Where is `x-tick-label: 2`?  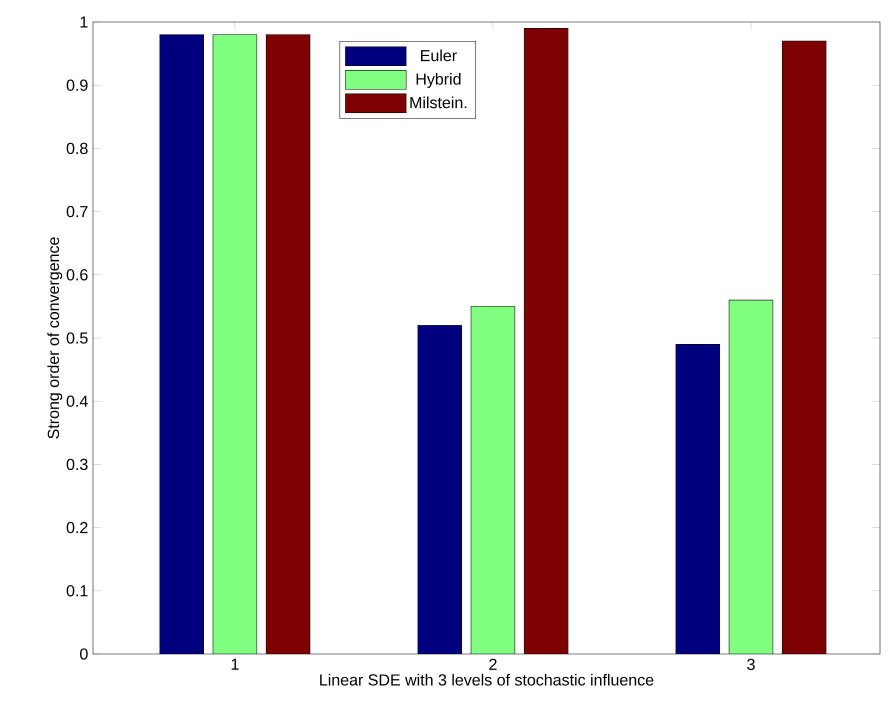 x-tick-label: 2 is located at coordinates (493, 664).